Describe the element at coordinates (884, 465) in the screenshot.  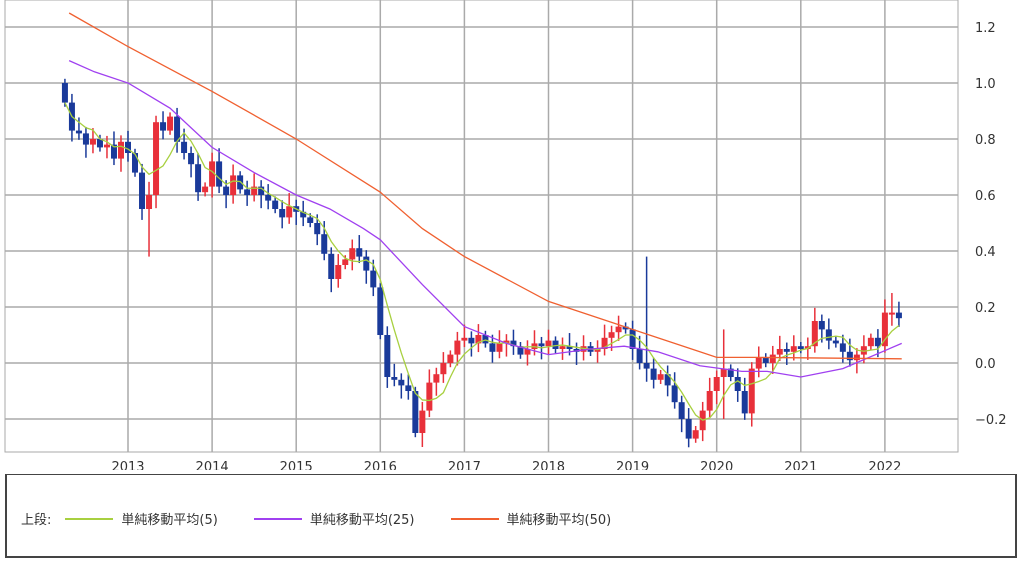
I see `x-tick-label: 2022` at that location.